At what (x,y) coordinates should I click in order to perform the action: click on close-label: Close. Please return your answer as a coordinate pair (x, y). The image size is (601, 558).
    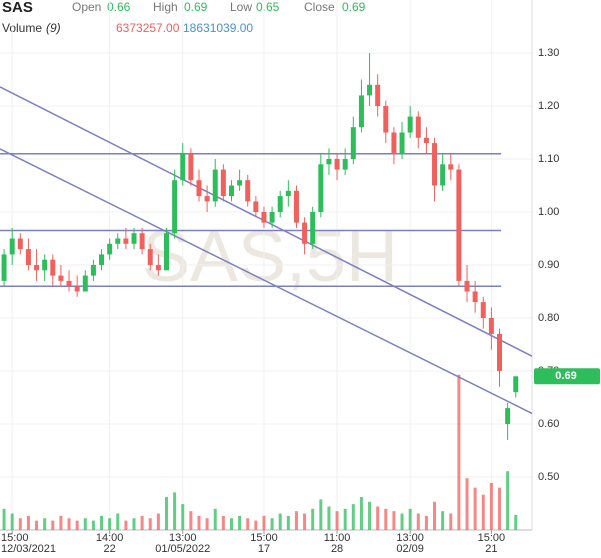
    Looking at the image, I should click on (319, 7).